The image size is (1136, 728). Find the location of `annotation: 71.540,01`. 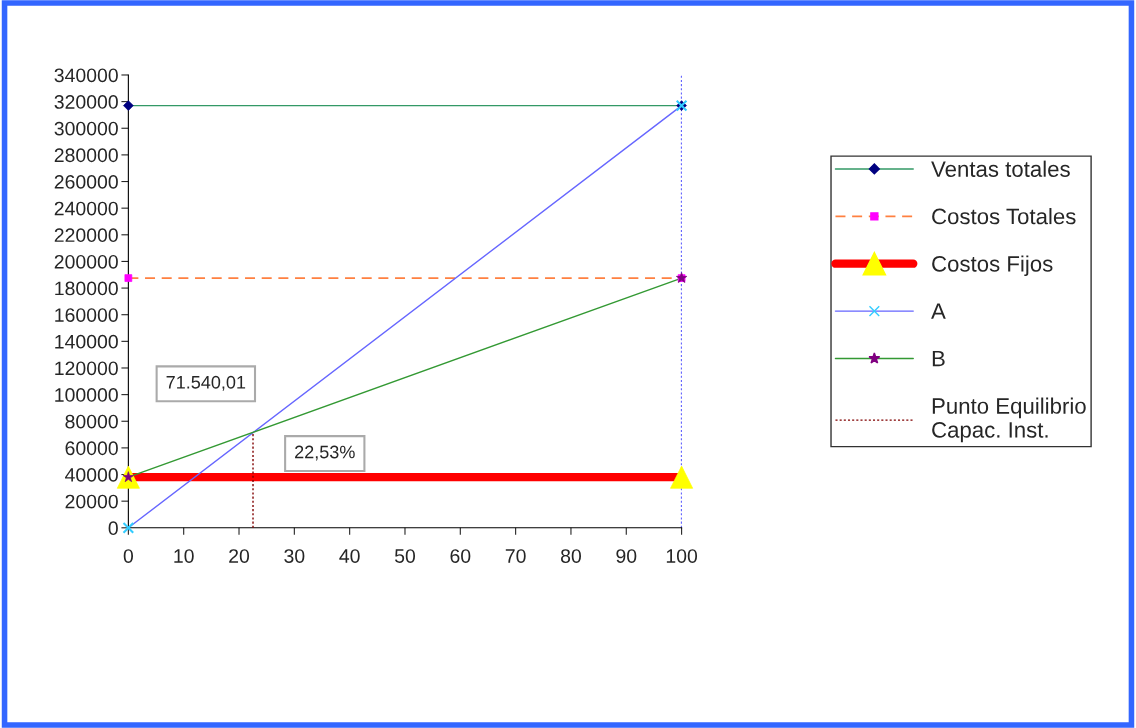

annotation: 71.540,01 is located at coordinates (206, 383).